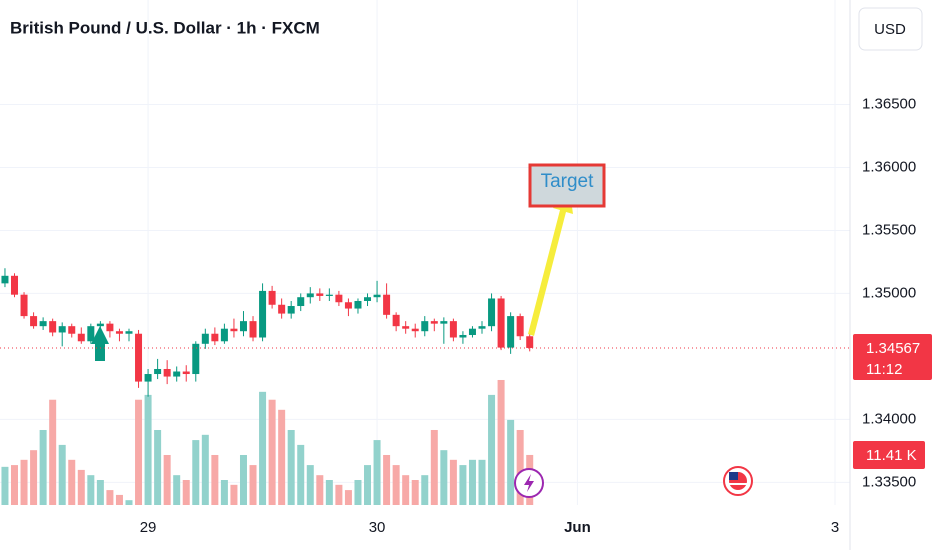 The width and height of the screenshot is (932, 550). What do you see at coordinates (568, 181) in the screenshot?
I see `target-label: Target` at bounding box center [568, 181].